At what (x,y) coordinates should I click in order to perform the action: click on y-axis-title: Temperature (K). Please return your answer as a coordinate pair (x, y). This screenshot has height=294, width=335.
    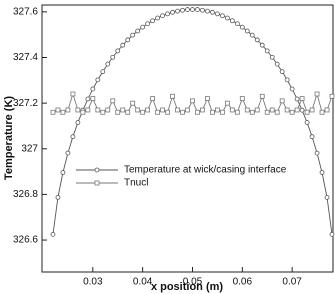
    Looking at the image, I should click on (9, 138).